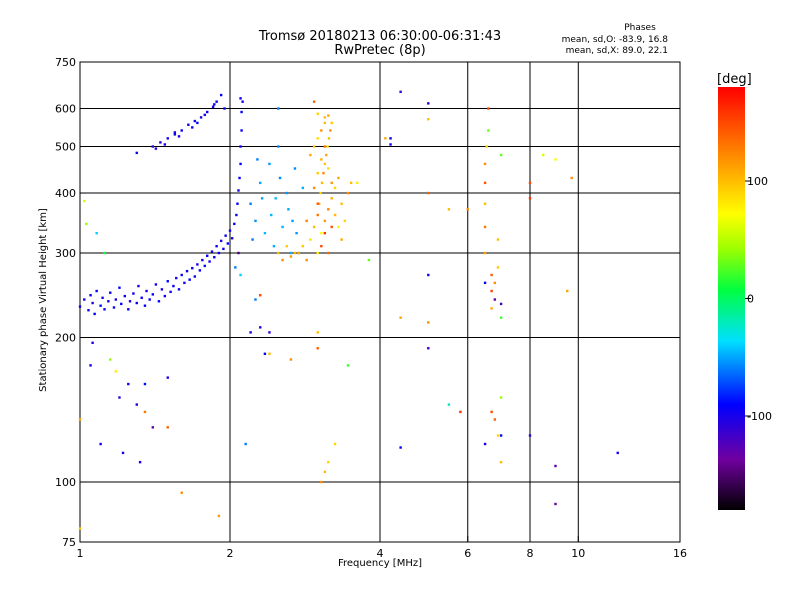 This screenshot has height=600, width=800. Describe the element at coordinates (731, 298) in the screenshot. I see `colorbar-gradient` at that location.